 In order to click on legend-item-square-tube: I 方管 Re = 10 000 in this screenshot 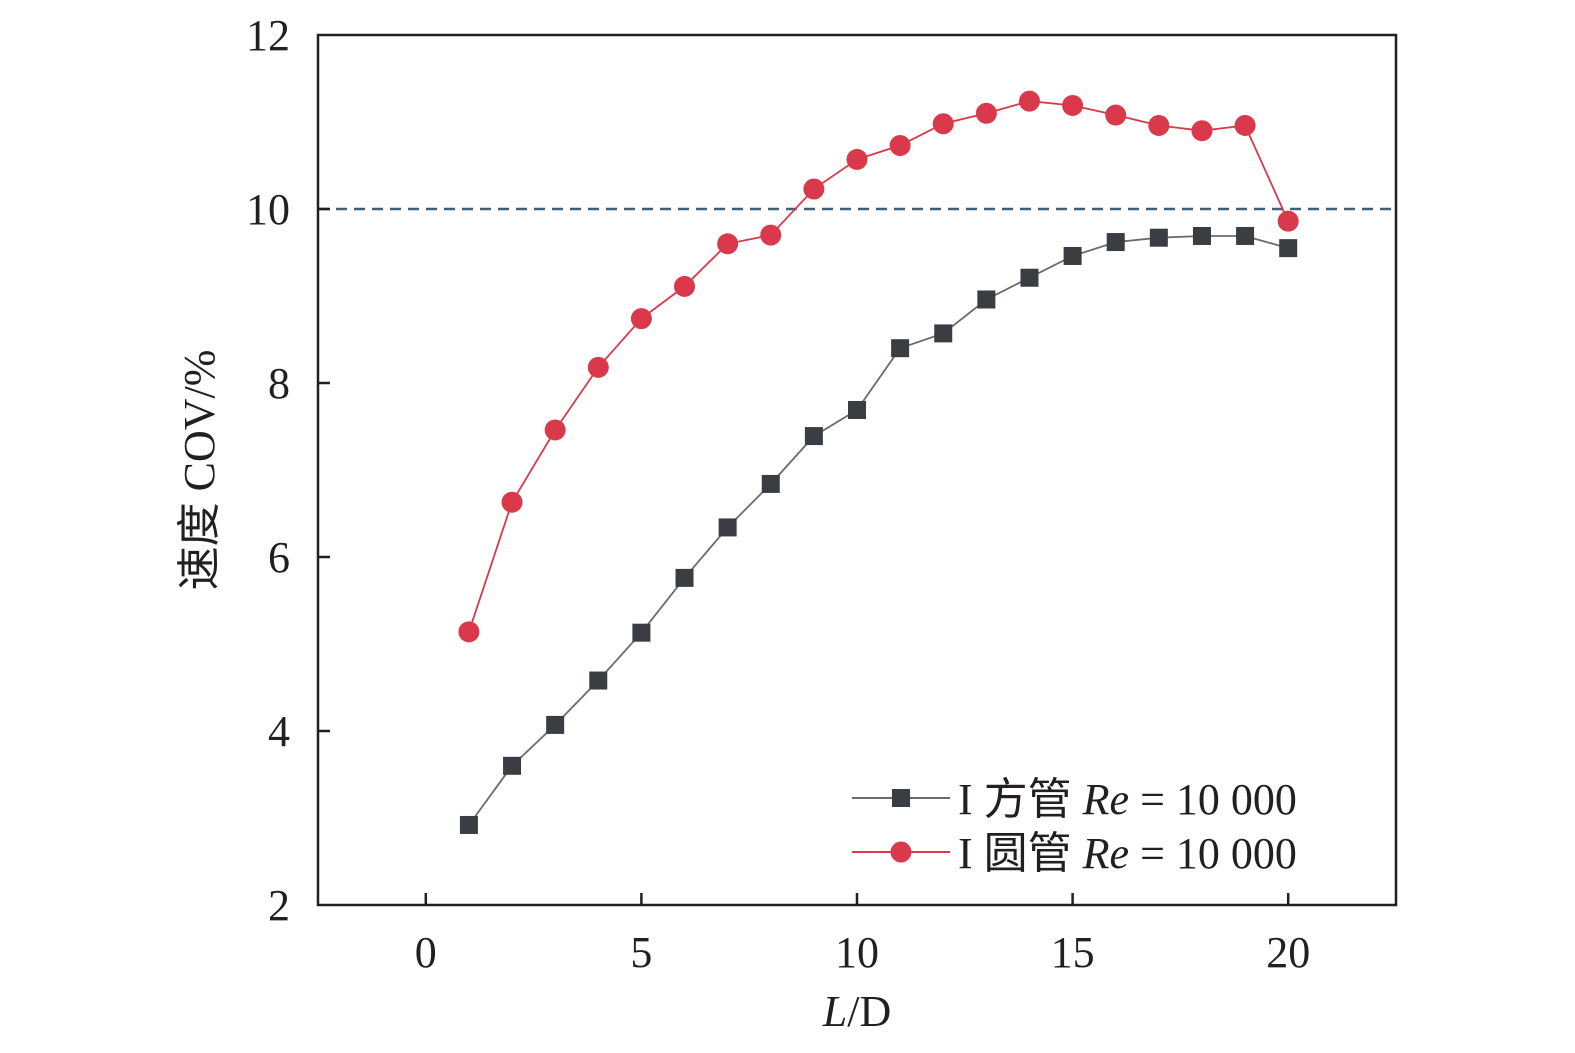, I will do `click(1074, 799)`.